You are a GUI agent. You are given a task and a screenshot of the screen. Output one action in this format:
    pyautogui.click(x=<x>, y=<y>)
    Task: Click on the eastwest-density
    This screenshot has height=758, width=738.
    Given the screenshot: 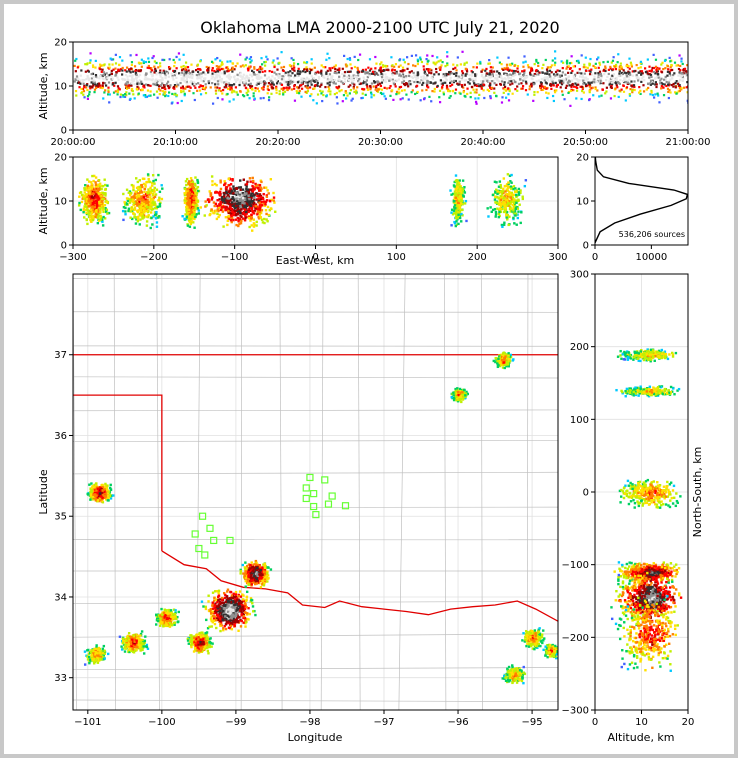 What is the action you would take?
    pyautogui.click(x=302, y=202)
    